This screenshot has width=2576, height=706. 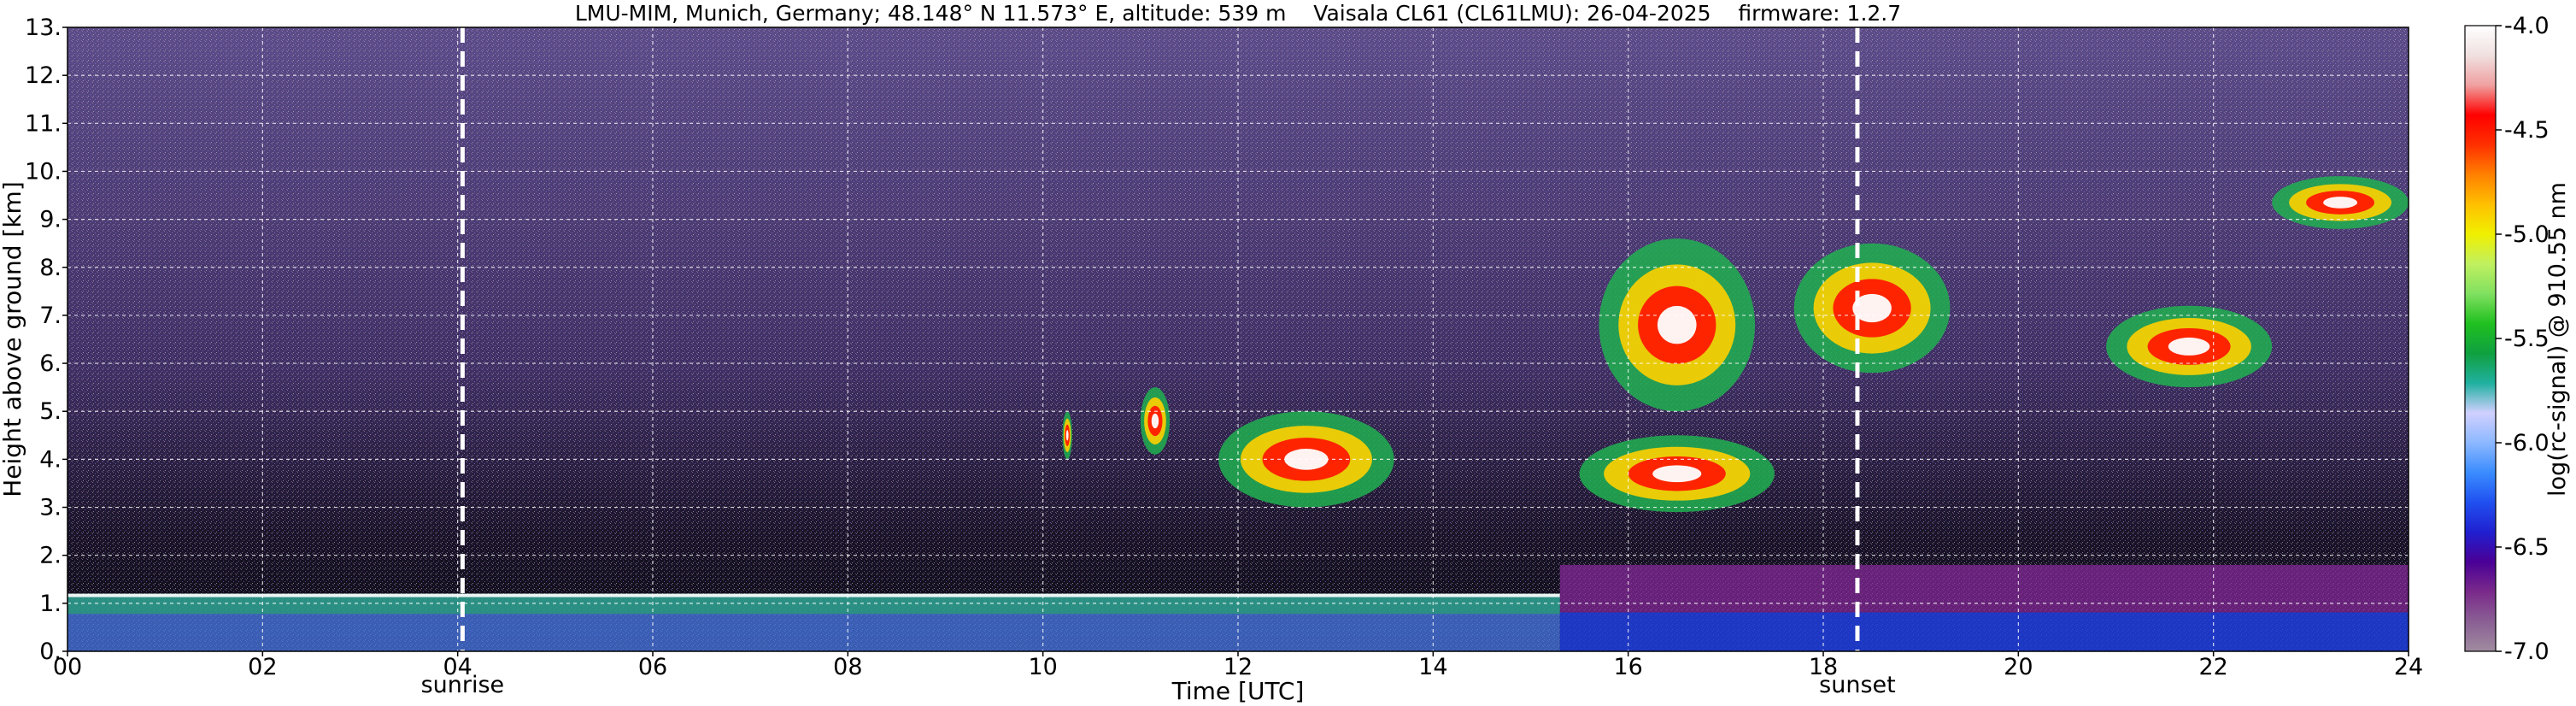 What do you see at coordinates (2527, 130) in the screenshot?
I see `colorbar-tick-label: -4.5` at bounding box center [2527, 130].